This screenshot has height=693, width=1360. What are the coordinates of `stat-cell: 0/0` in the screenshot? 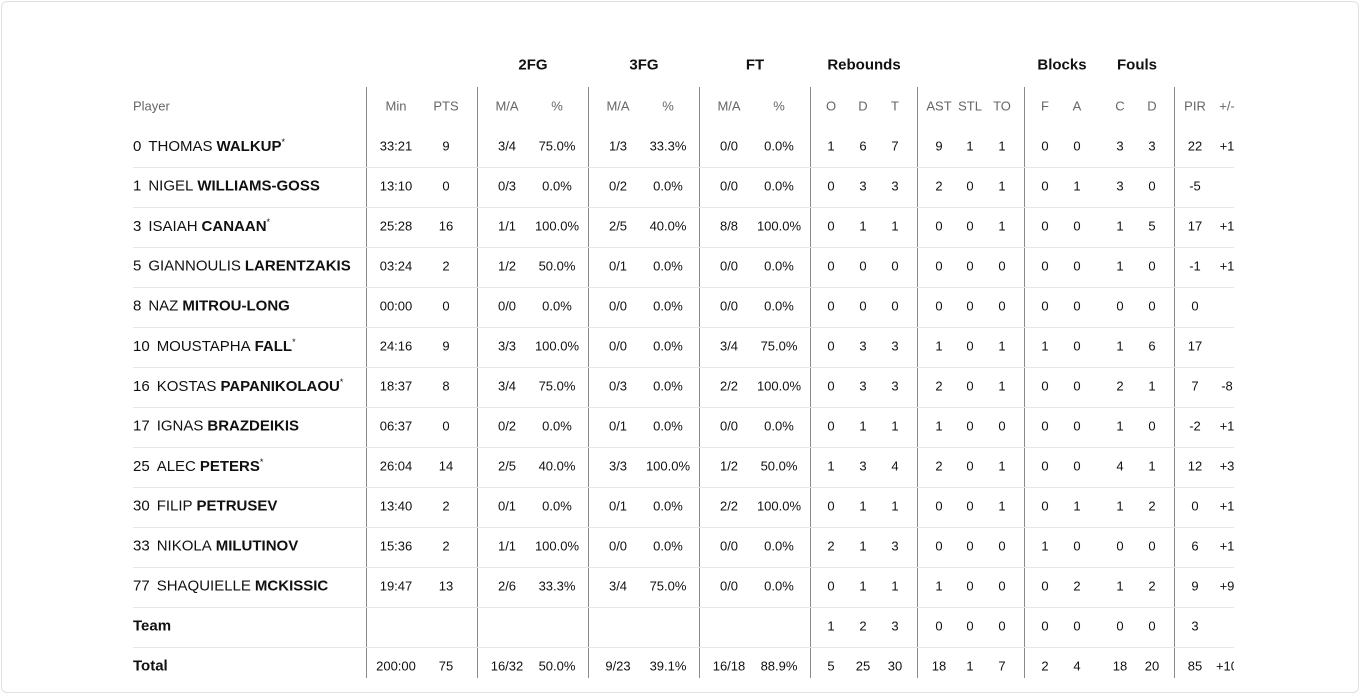 It's located at (729, 146).